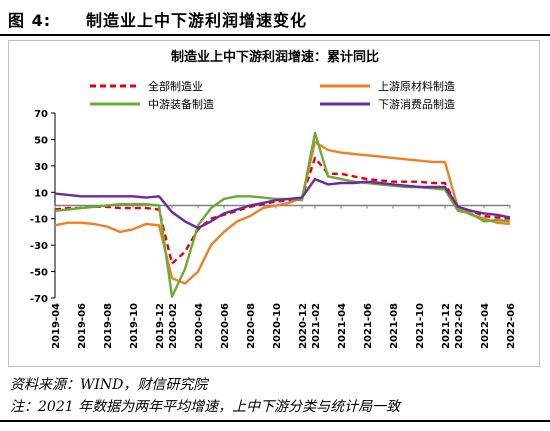  Describe the element at coordinates (342, 326) in the screenshot. I see `x-tick-label: 2021-04` at that location.